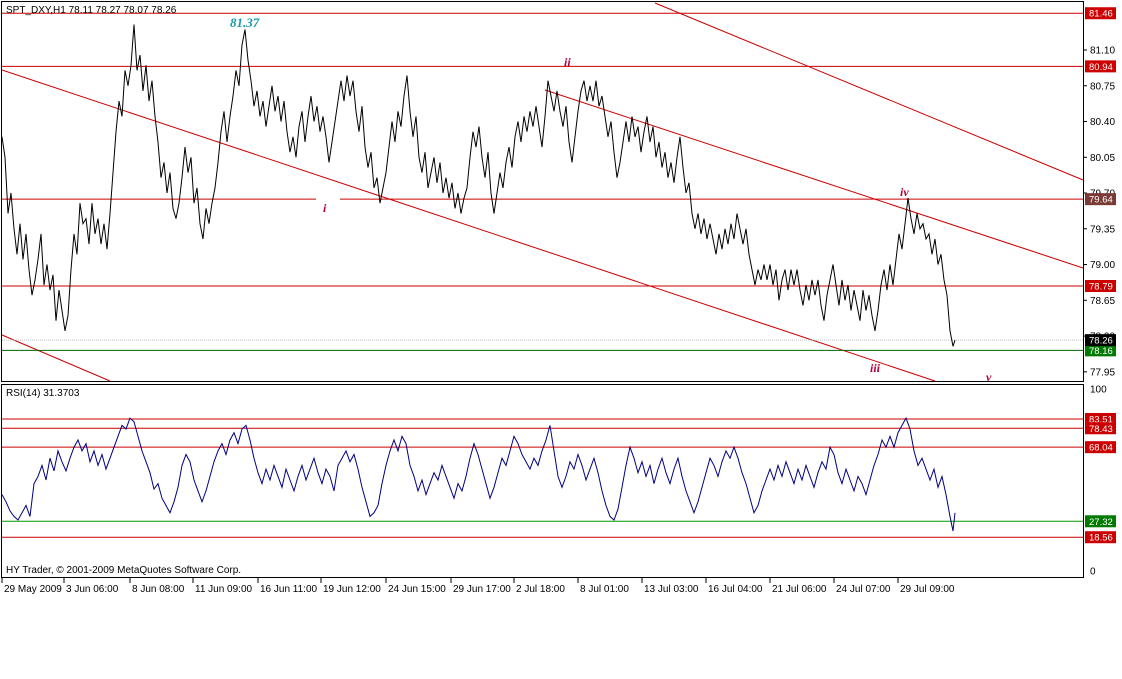 The width and height of the screenshot is (1122, 679). I want to click on rsi-title: RSI(14) 31.3703, so click(43, 393).